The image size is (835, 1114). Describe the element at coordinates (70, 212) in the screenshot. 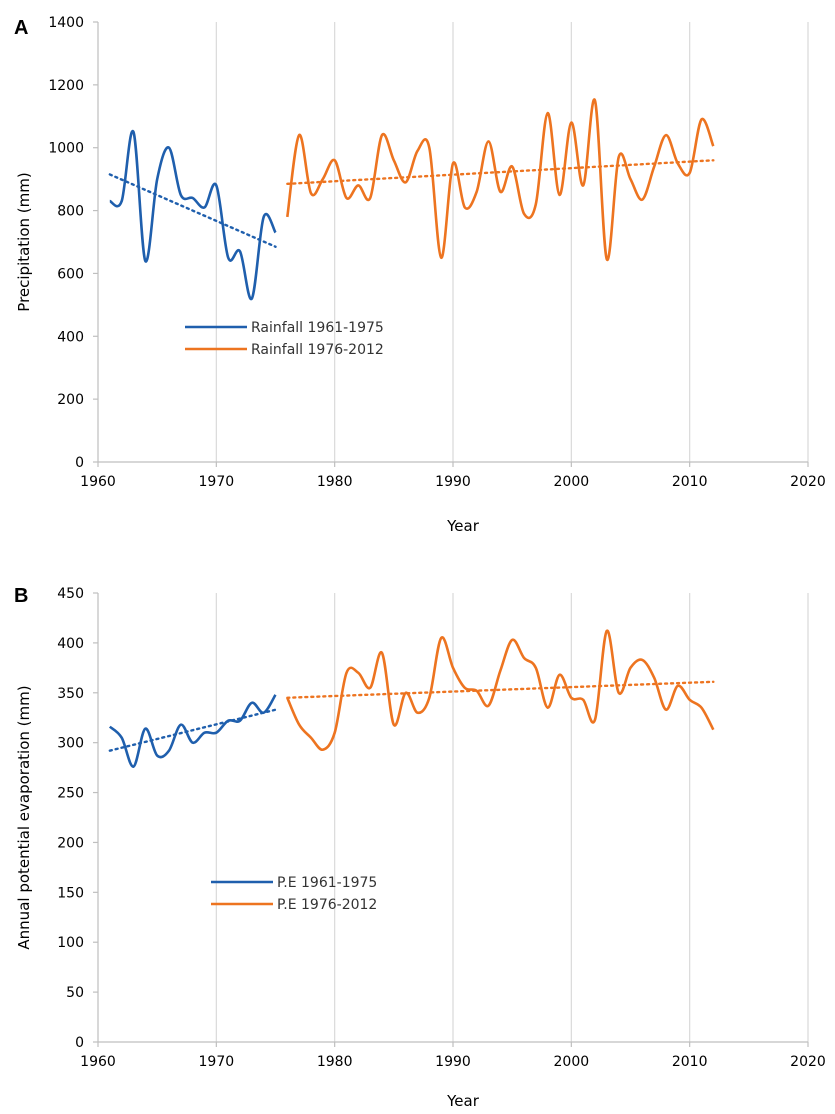

I see `y-tick-label: 800` at that location.